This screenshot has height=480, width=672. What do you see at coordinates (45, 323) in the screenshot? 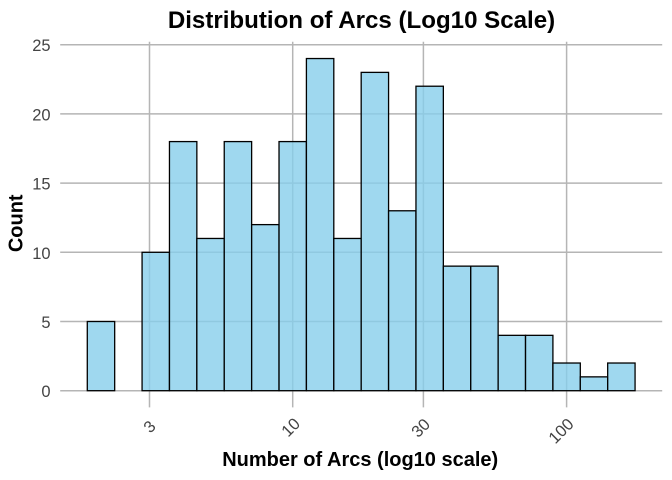
I see `svg-text: 5` at bounding box center [45, 323].